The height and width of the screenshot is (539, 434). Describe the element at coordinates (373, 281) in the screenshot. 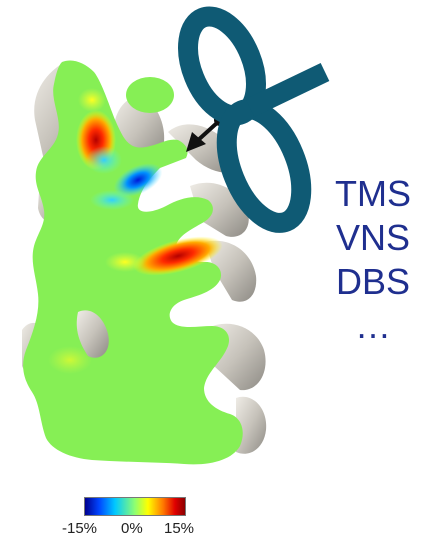

I see `technique-label: DBS` at that location.